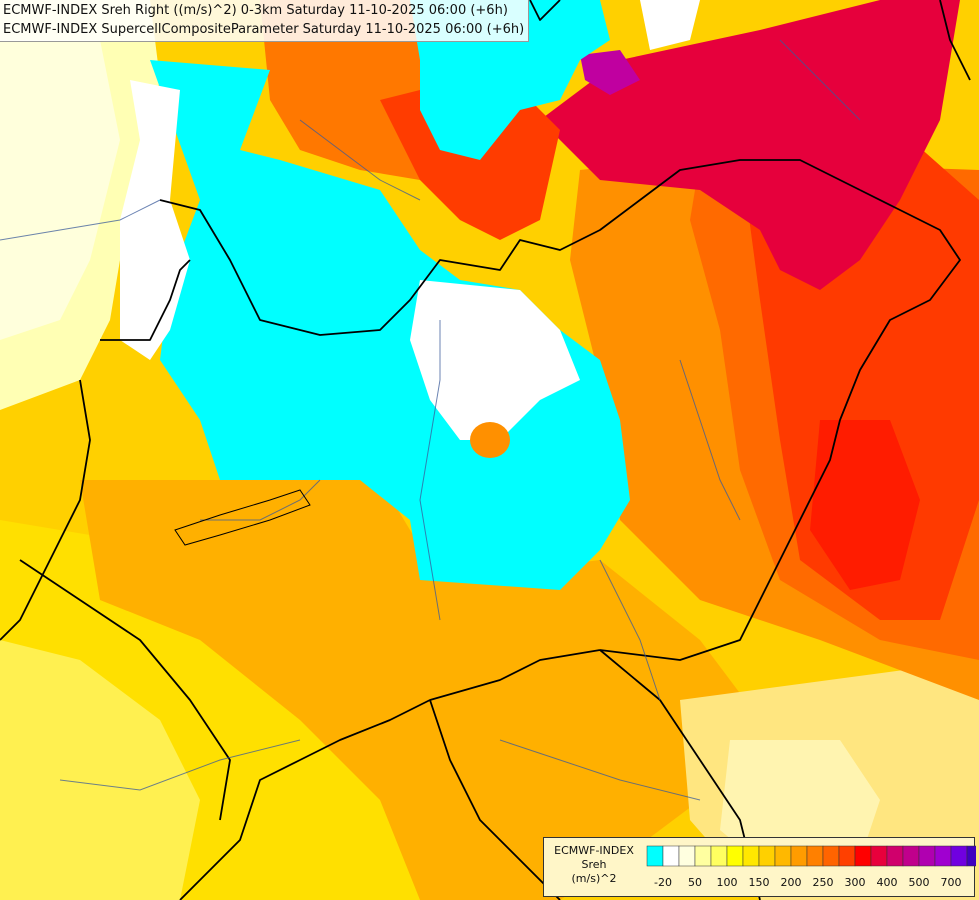 The image size is (979, 900). Describe the element at coordinates (45, 510) in the screenshot. I see `border-austria` at that location.